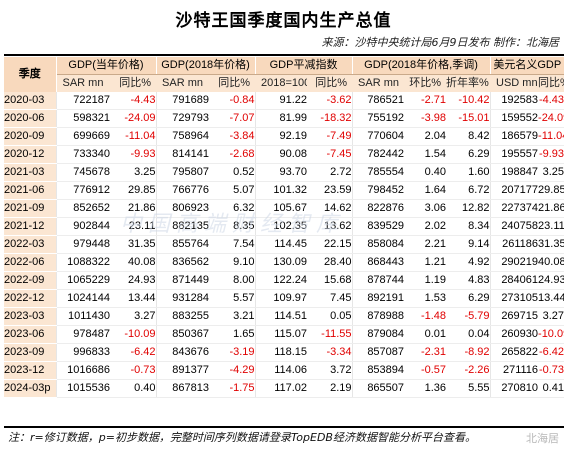 This screenshot has width=567, height=452. What do you see at coordinates (425, 334) in the screenshot?
I see `table-cell: 0.01` at bounding box center [425, 334].